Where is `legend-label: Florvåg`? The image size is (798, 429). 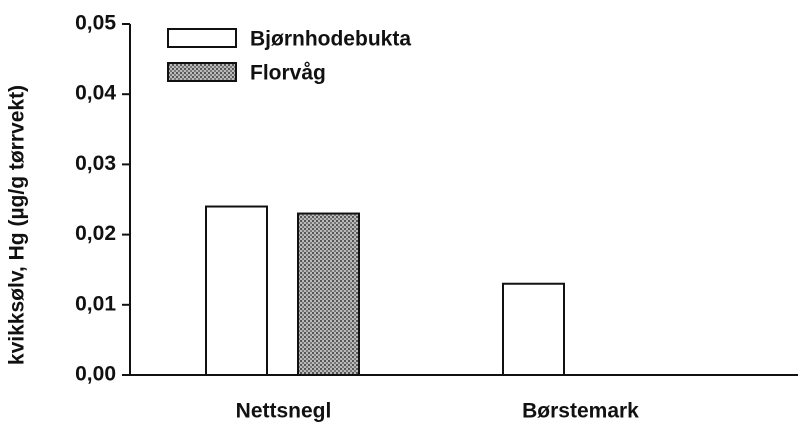
legend-label: Florvåg is located at coordinates (288, 73).